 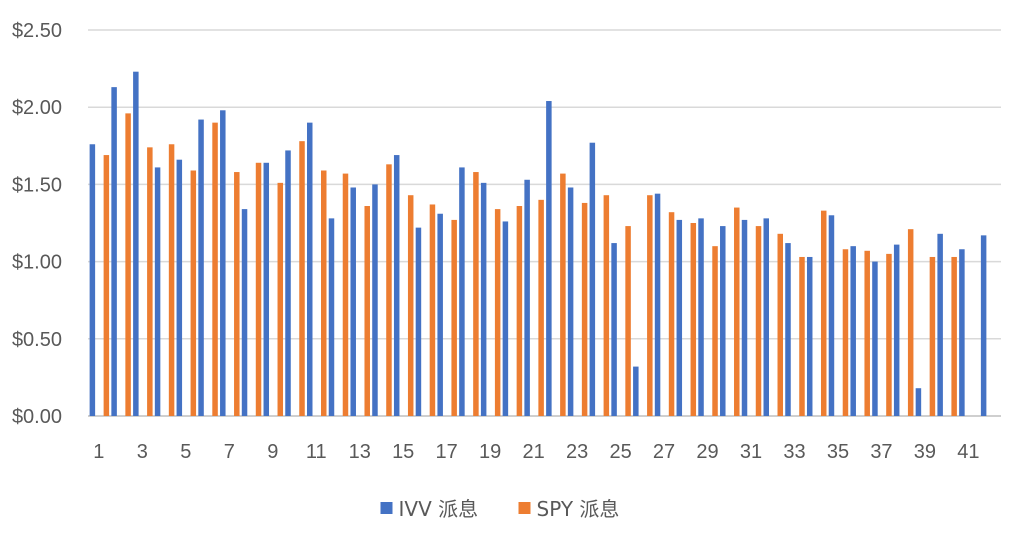 I want to click on x-tick-label: 3, so click(x=142, y=452).